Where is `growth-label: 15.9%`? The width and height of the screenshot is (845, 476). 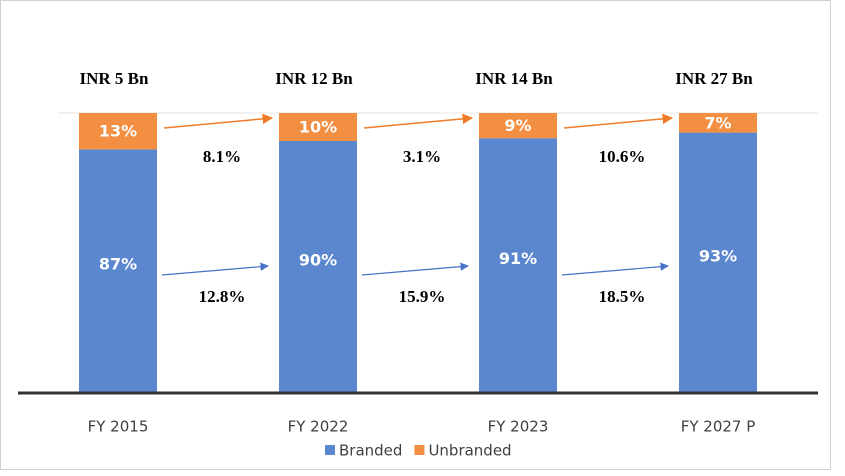 growth-label: 15.9% is located at coordinates (422, 296).